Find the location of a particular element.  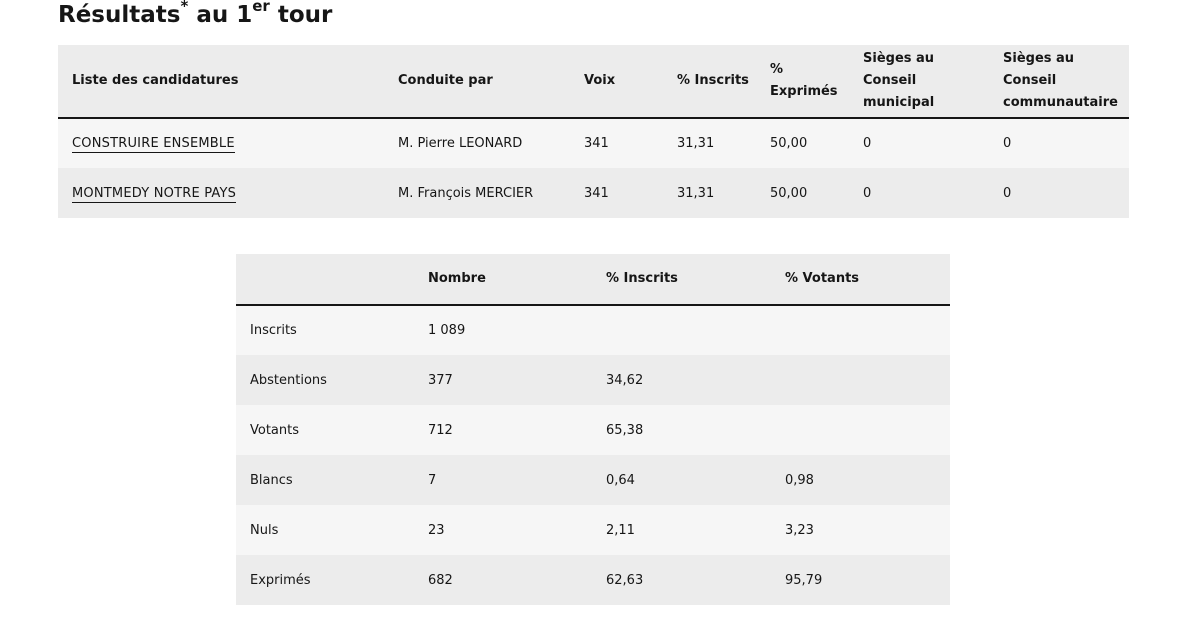

cell-count: 712 is located at coordinates (503, 430).